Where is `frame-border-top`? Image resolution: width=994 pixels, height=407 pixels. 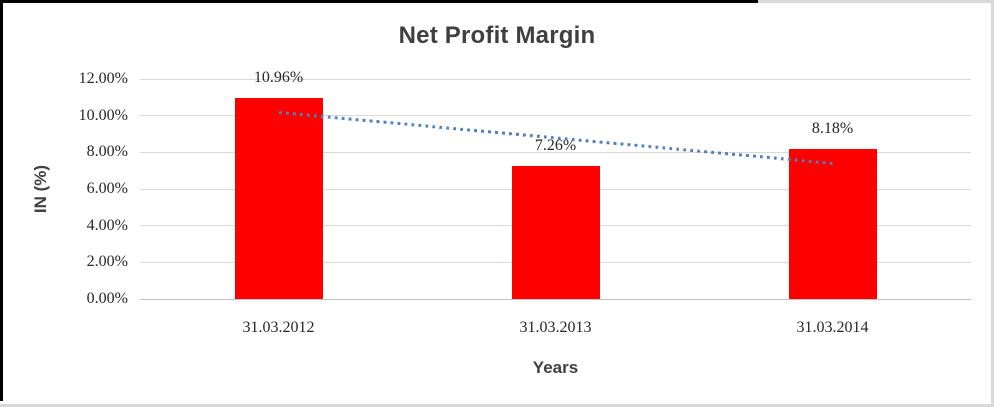 frame-border-top is located at coordinates (497, 1).